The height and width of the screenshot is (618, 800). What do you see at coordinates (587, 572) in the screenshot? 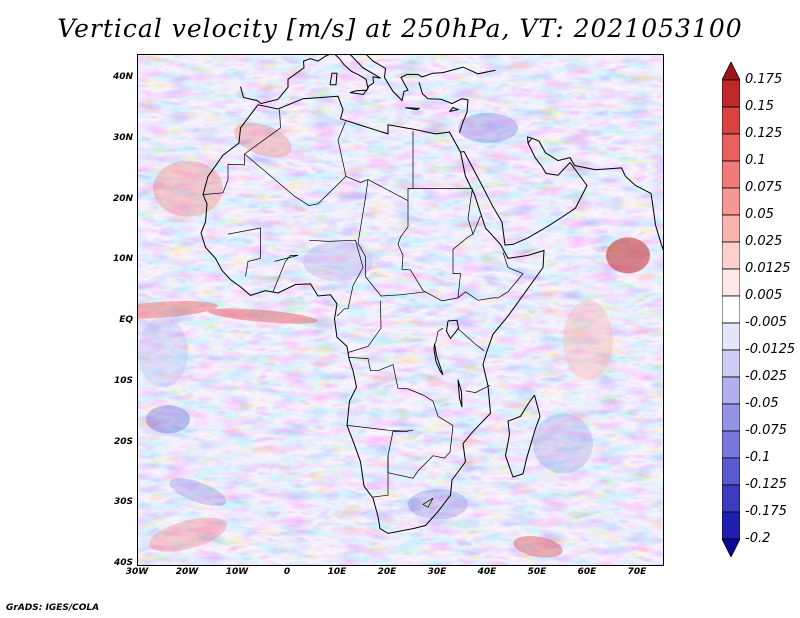
I see `lon-tick-label: 60E` at bounding box center [587, 572].